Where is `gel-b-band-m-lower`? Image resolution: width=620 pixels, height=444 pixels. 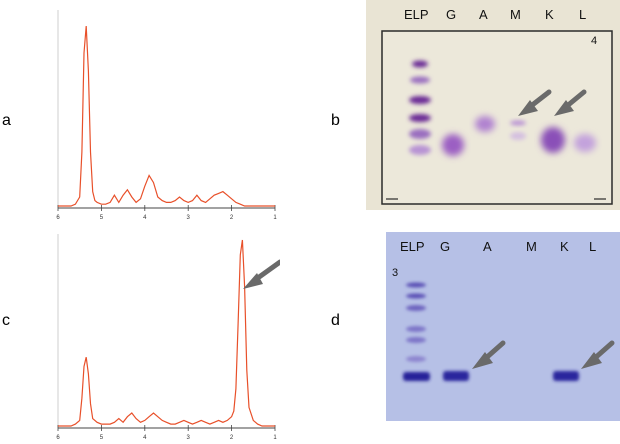 gel-b-band-m-lower is located at coordinates (518, 136).